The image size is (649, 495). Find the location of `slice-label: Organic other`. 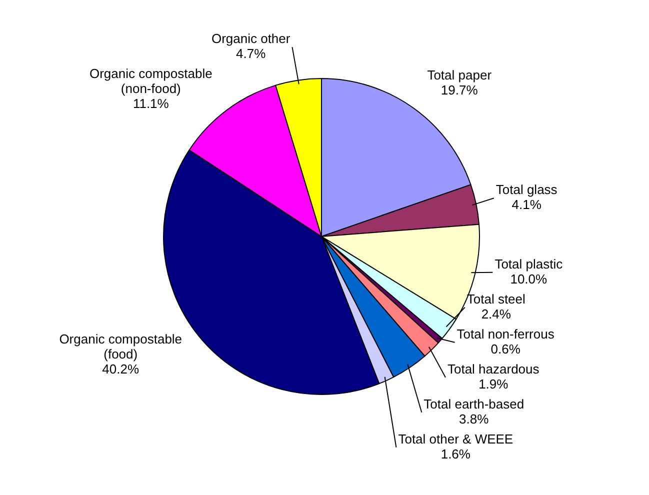

slice-label: Organic other is located at coordinates (251, 38).